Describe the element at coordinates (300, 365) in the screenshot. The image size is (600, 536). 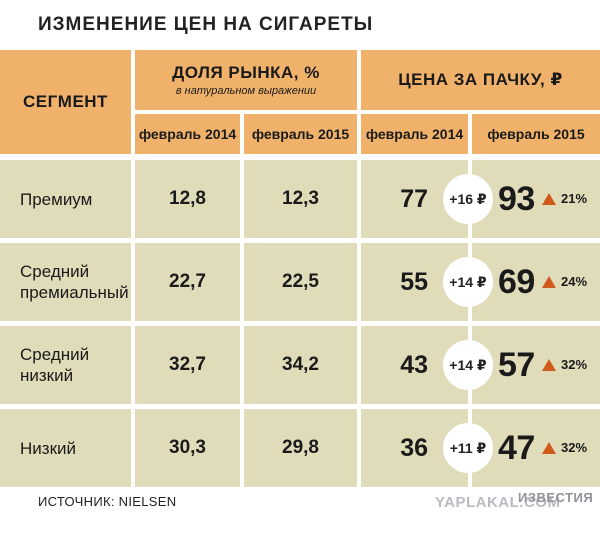
I see `share-2015: 34,2` at that location.